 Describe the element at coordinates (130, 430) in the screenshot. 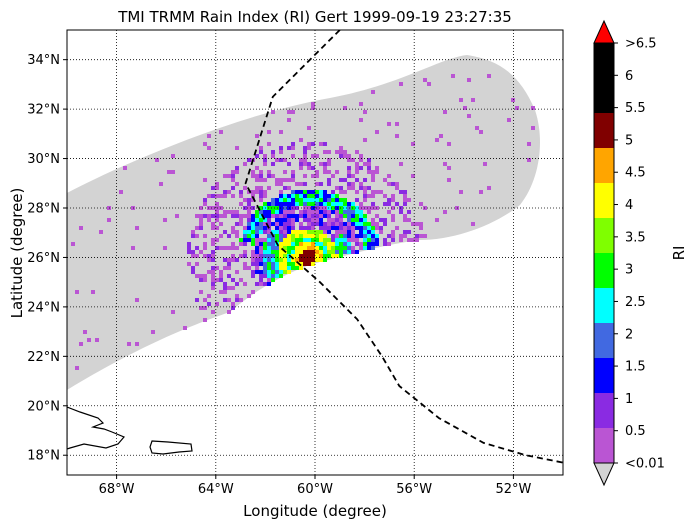

I see `coastline` at that location.